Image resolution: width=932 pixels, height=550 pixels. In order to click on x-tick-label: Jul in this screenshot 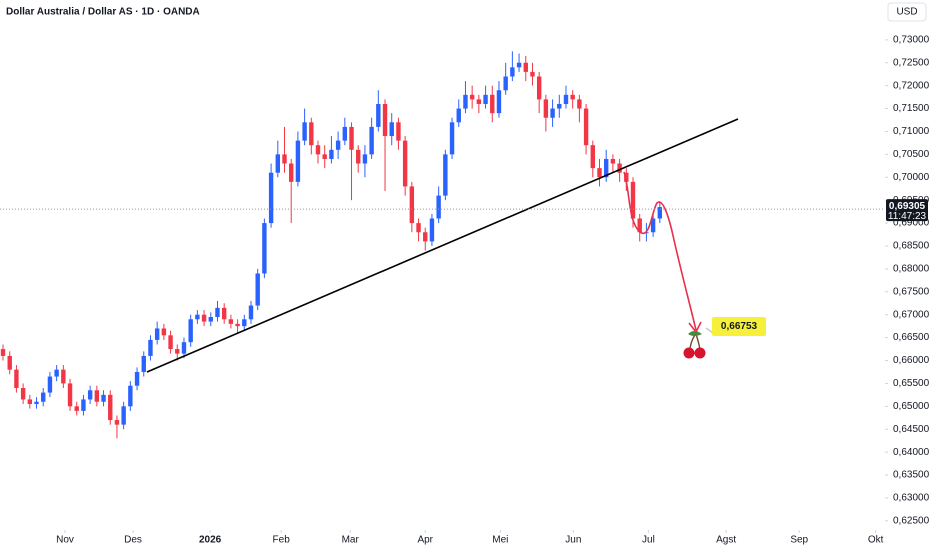, I will do `click(648, 540)`.